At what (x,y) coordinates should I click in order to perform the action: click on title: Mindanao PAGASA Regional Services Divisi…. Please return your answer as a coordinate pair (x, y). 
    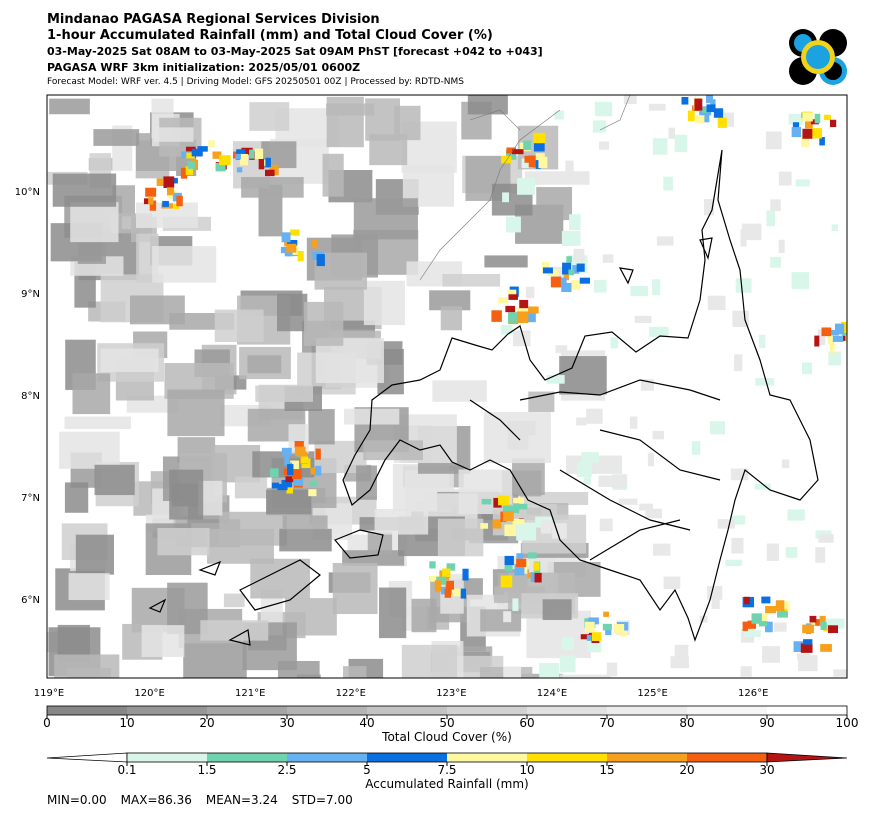
    Looking at the image, I should click on (213, 19).